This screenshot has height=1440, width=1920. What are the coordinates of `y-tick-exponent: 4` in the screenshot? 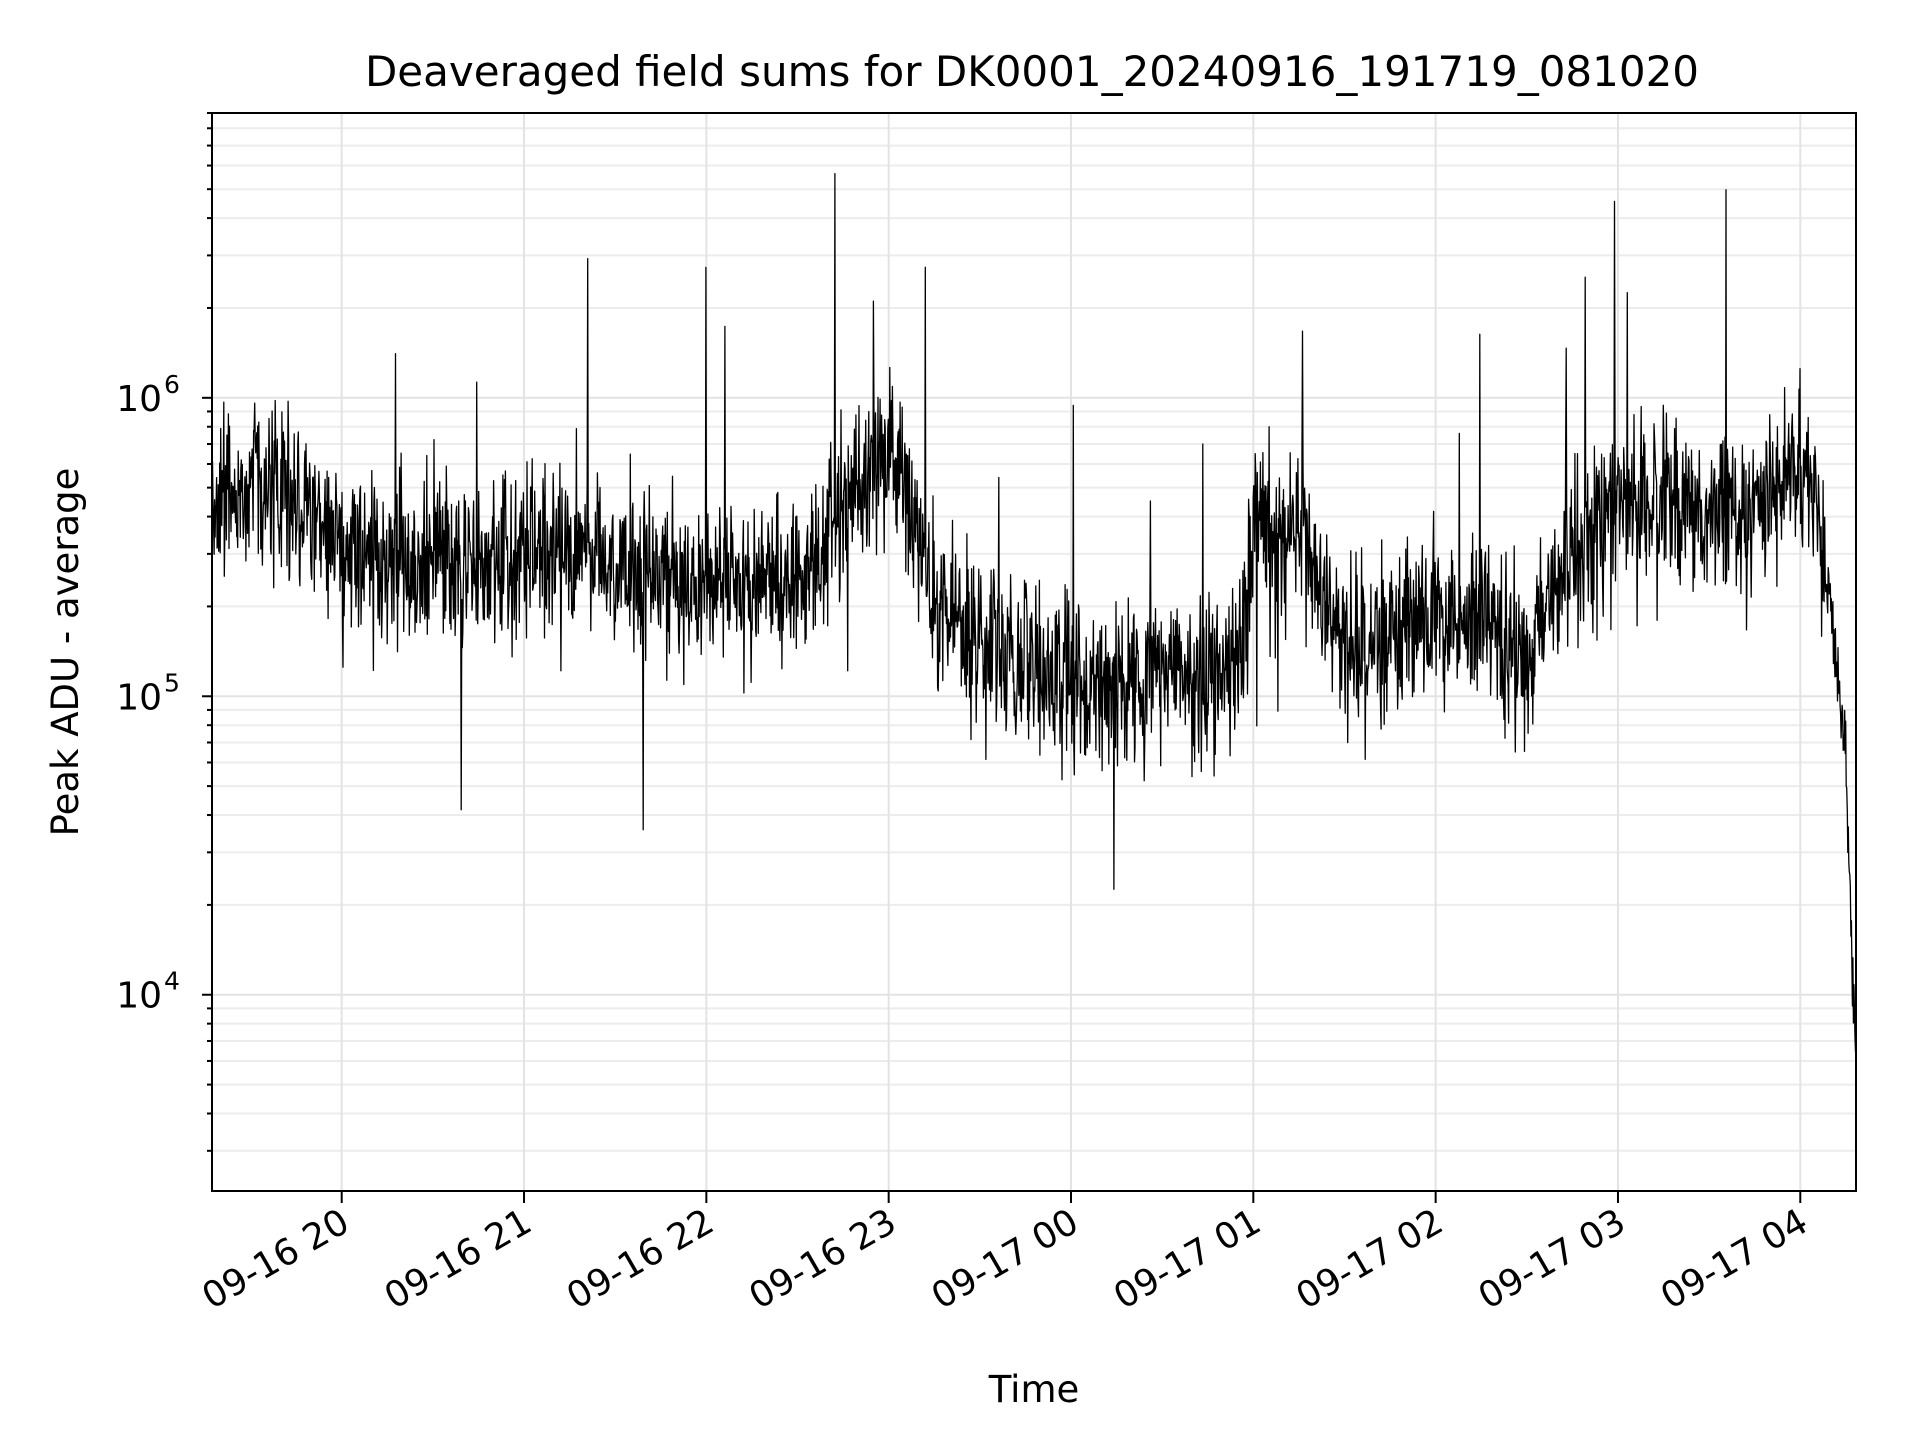 It's located at (172, 981).